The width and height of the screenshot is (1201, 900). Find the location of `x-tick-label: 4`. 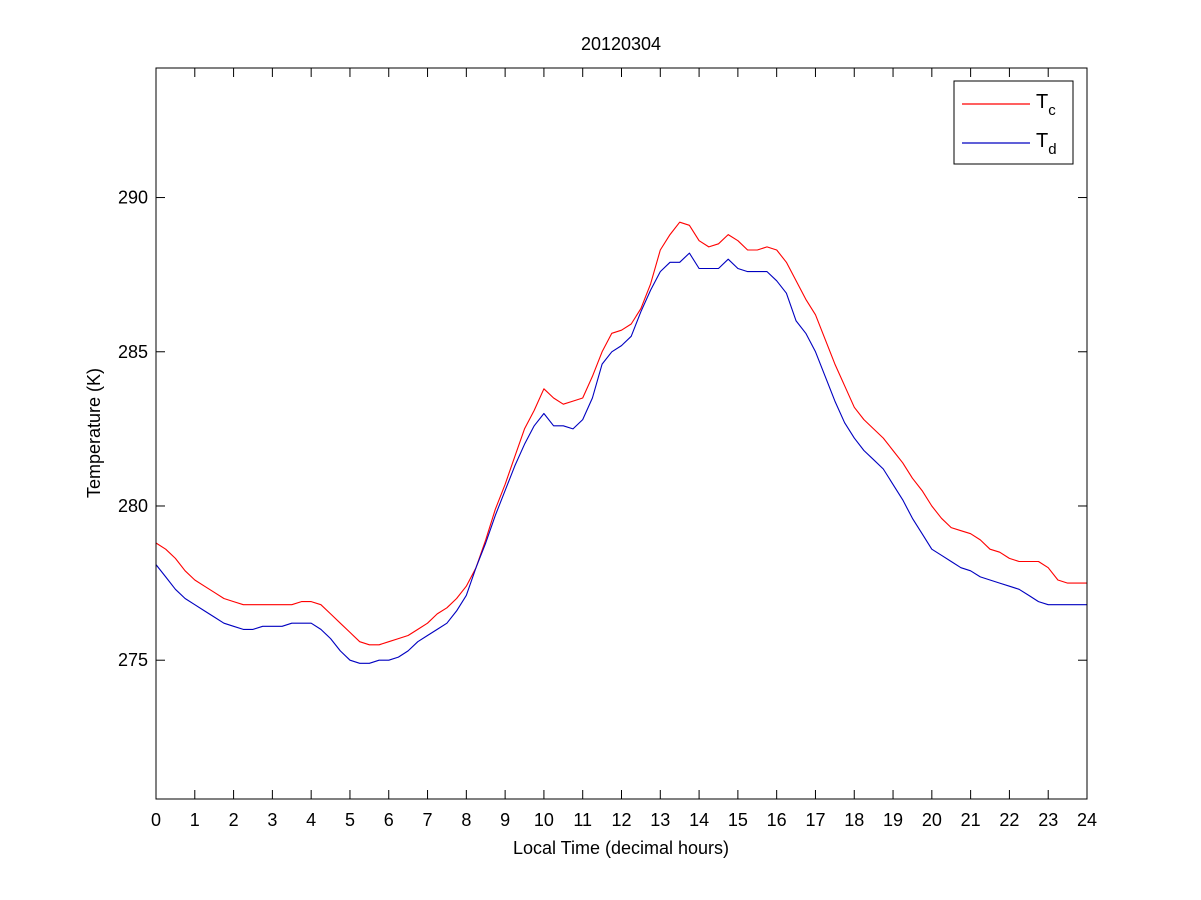

x-tick-label: 4 is located at coordinates (311, 820).